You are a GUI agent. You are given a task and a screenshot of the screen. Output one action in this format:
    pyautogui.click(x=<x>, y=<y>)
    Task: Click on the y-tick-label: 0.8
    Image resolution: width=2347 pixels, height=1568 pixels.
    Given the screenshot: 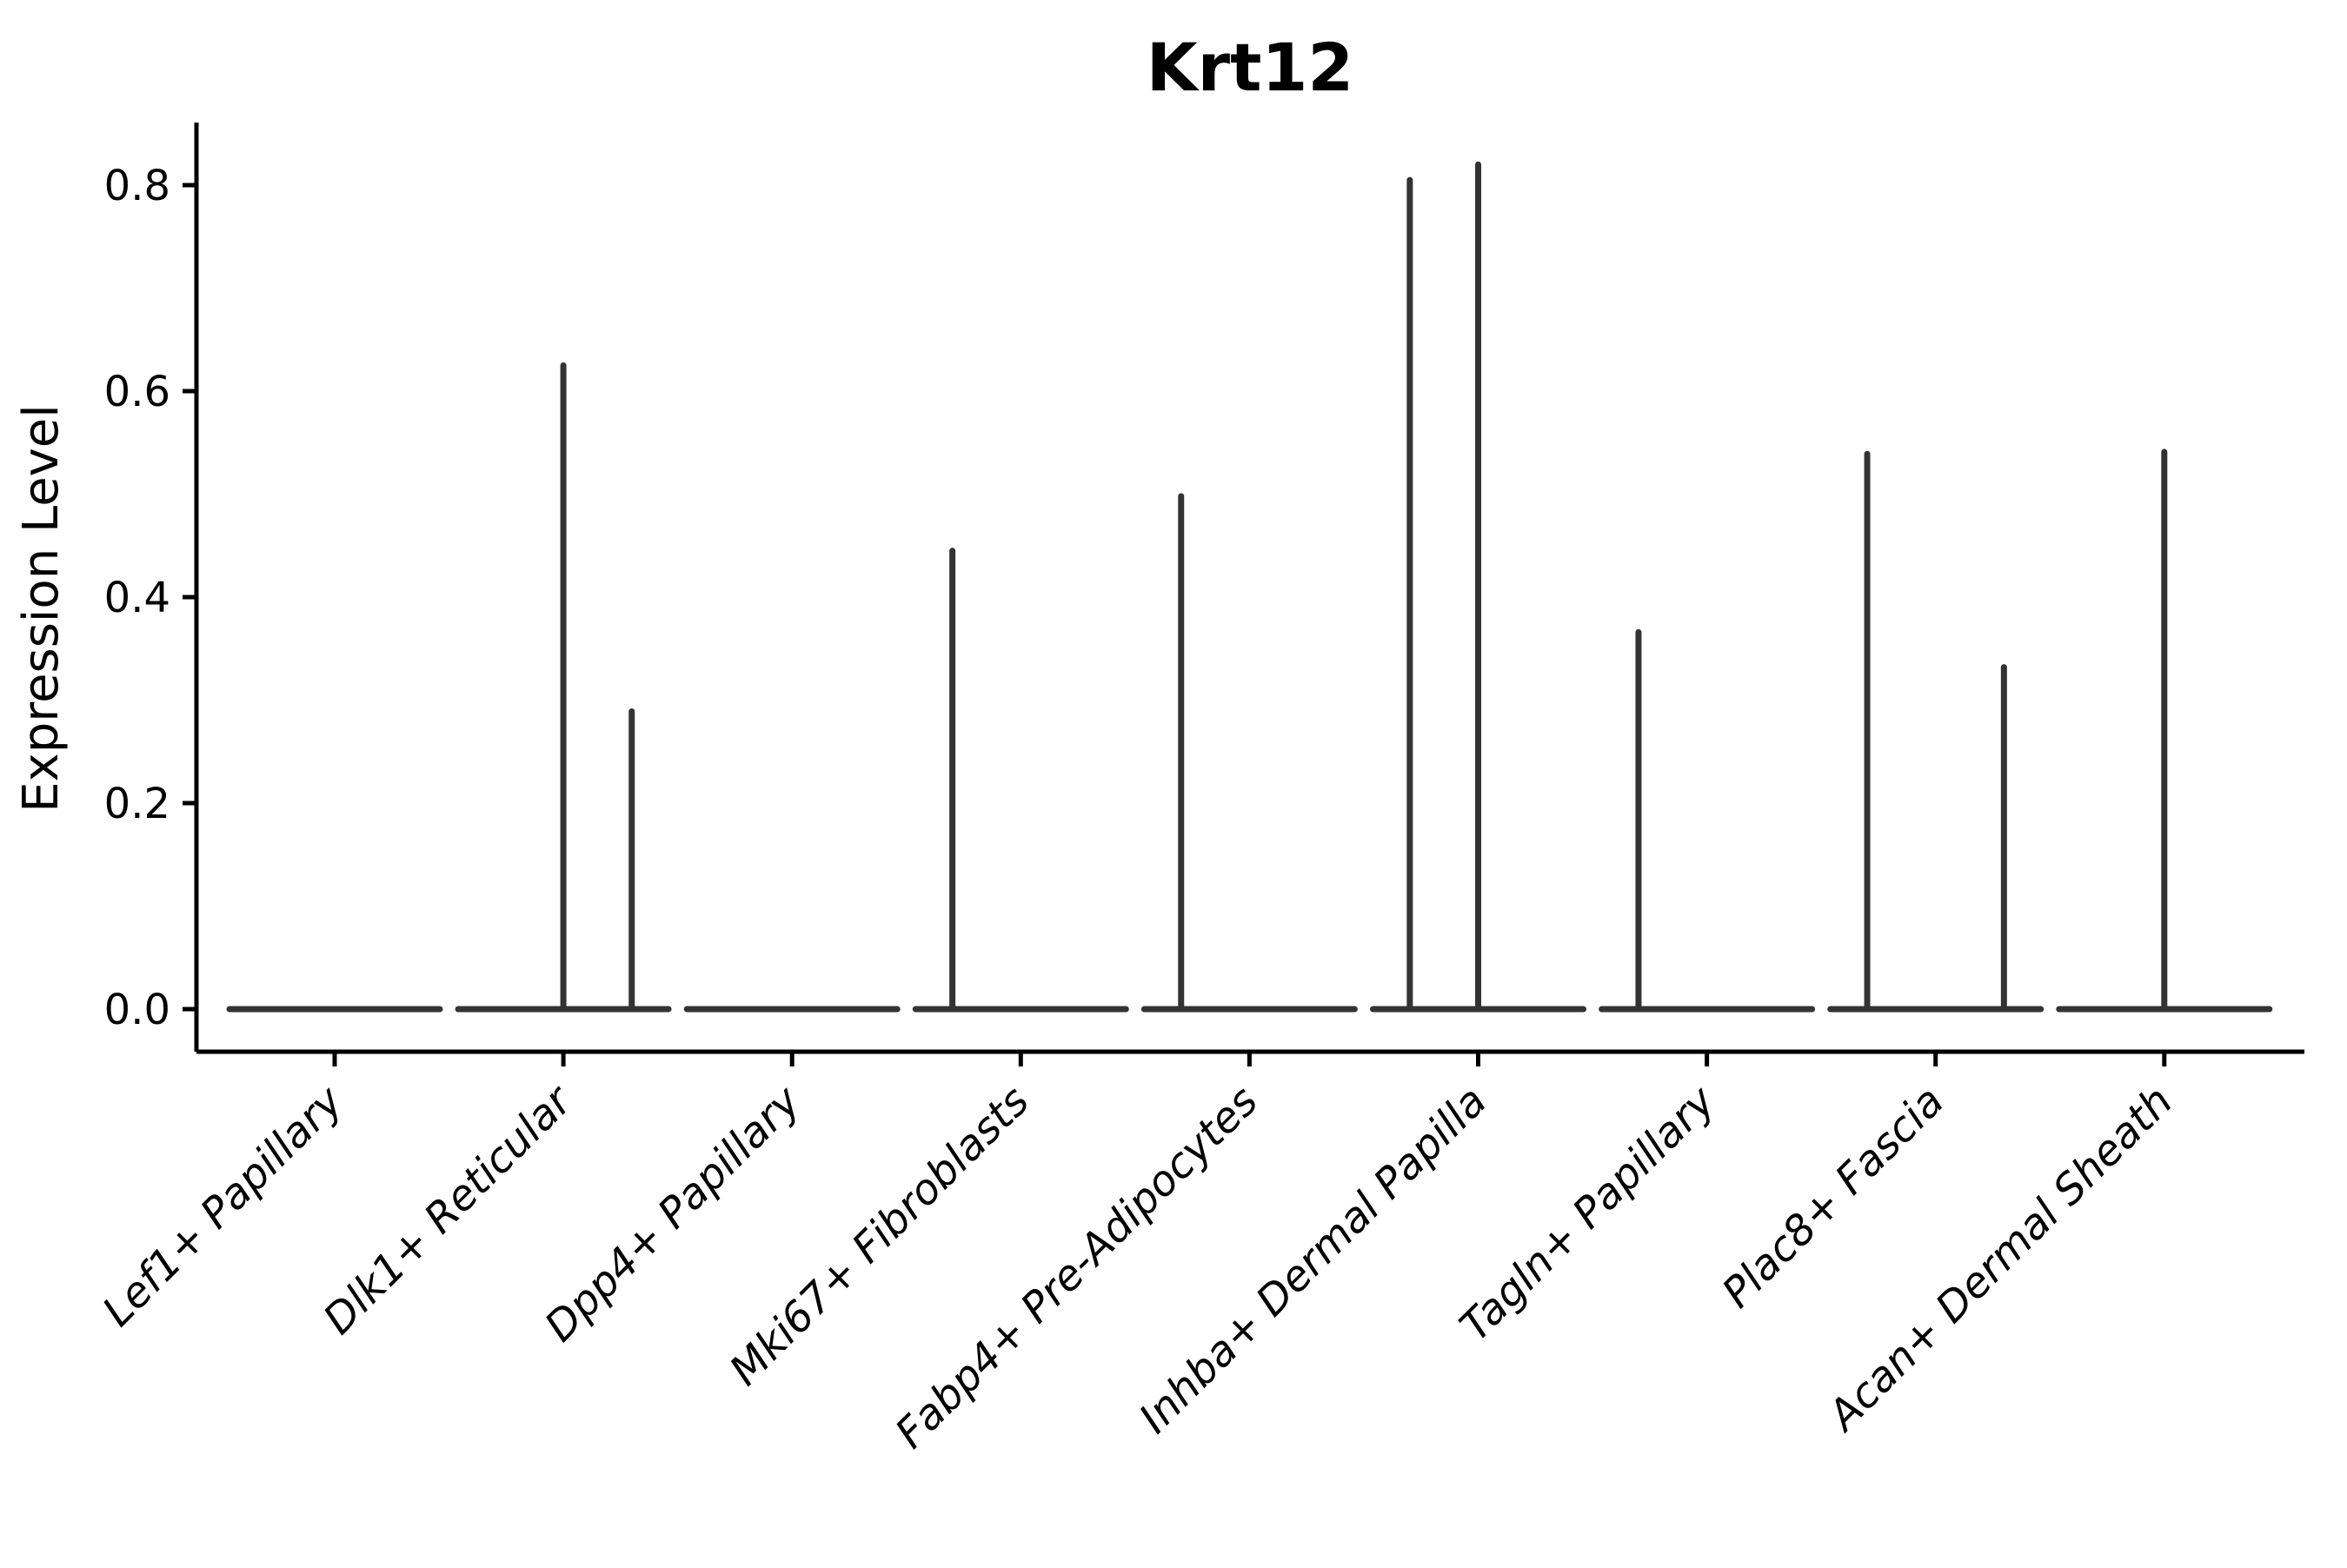 What is the action you would take?
    pyautogui.click(x=137, y=186)
    